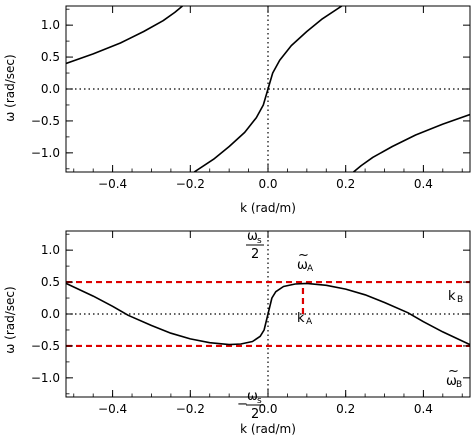 The image size is (474, 438). I want to click on bottom-x-tick-label: −0.2, so click(190, 409).